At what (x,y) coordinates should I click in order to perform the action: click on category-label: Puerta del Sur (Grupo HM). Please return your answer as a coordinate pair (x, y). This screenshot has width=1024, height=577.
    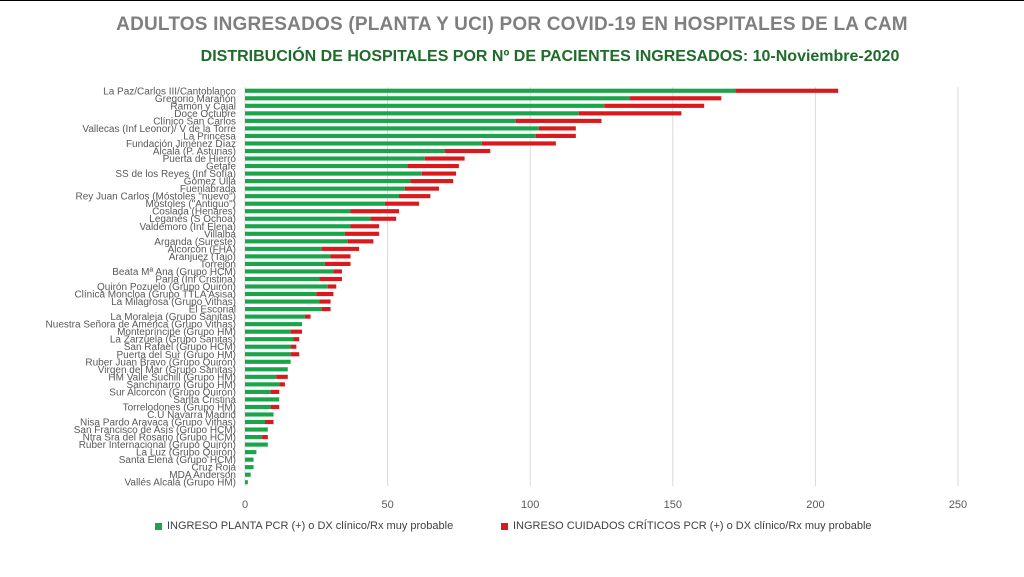
    Looking at the image, I should click on (177, 355).